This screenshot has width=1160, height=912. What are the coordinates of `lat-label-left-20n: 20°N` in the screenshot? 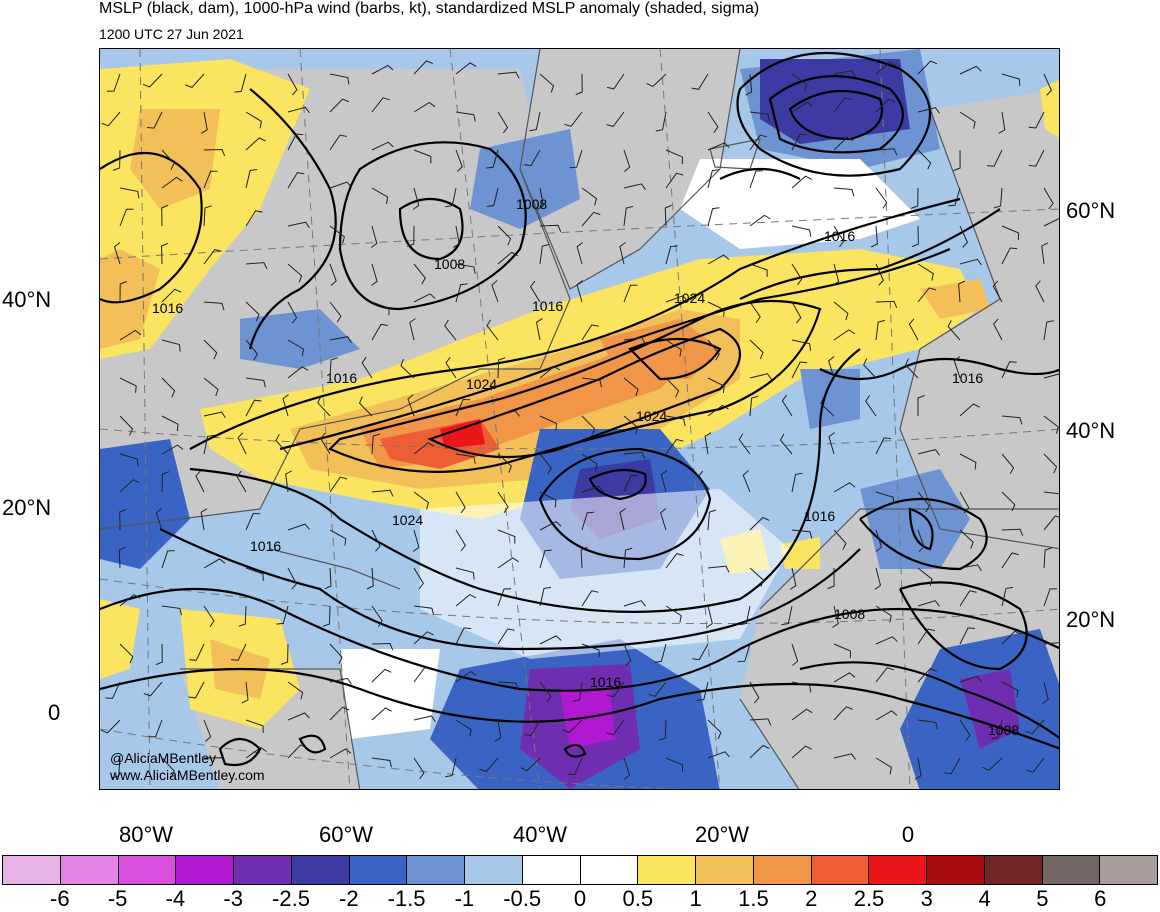 It's located at (27, 507).